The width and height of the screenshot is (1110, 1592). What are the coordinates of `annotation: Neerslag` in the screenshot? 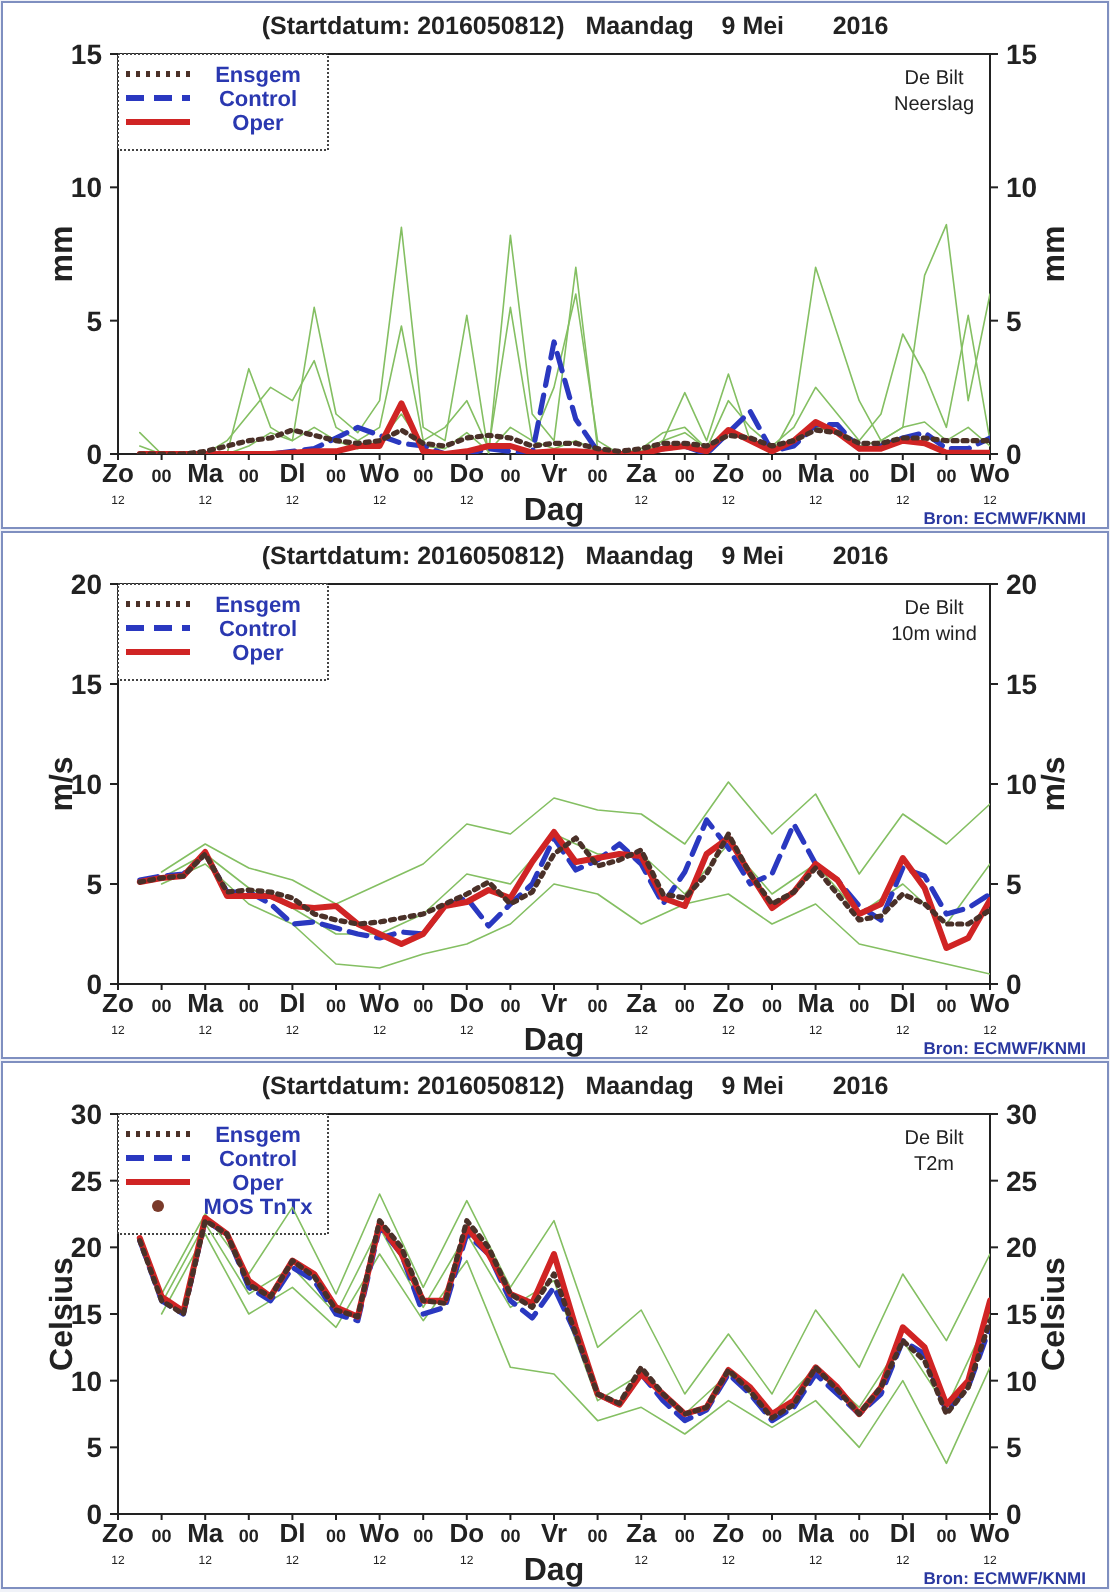 It's located at (934, 105).